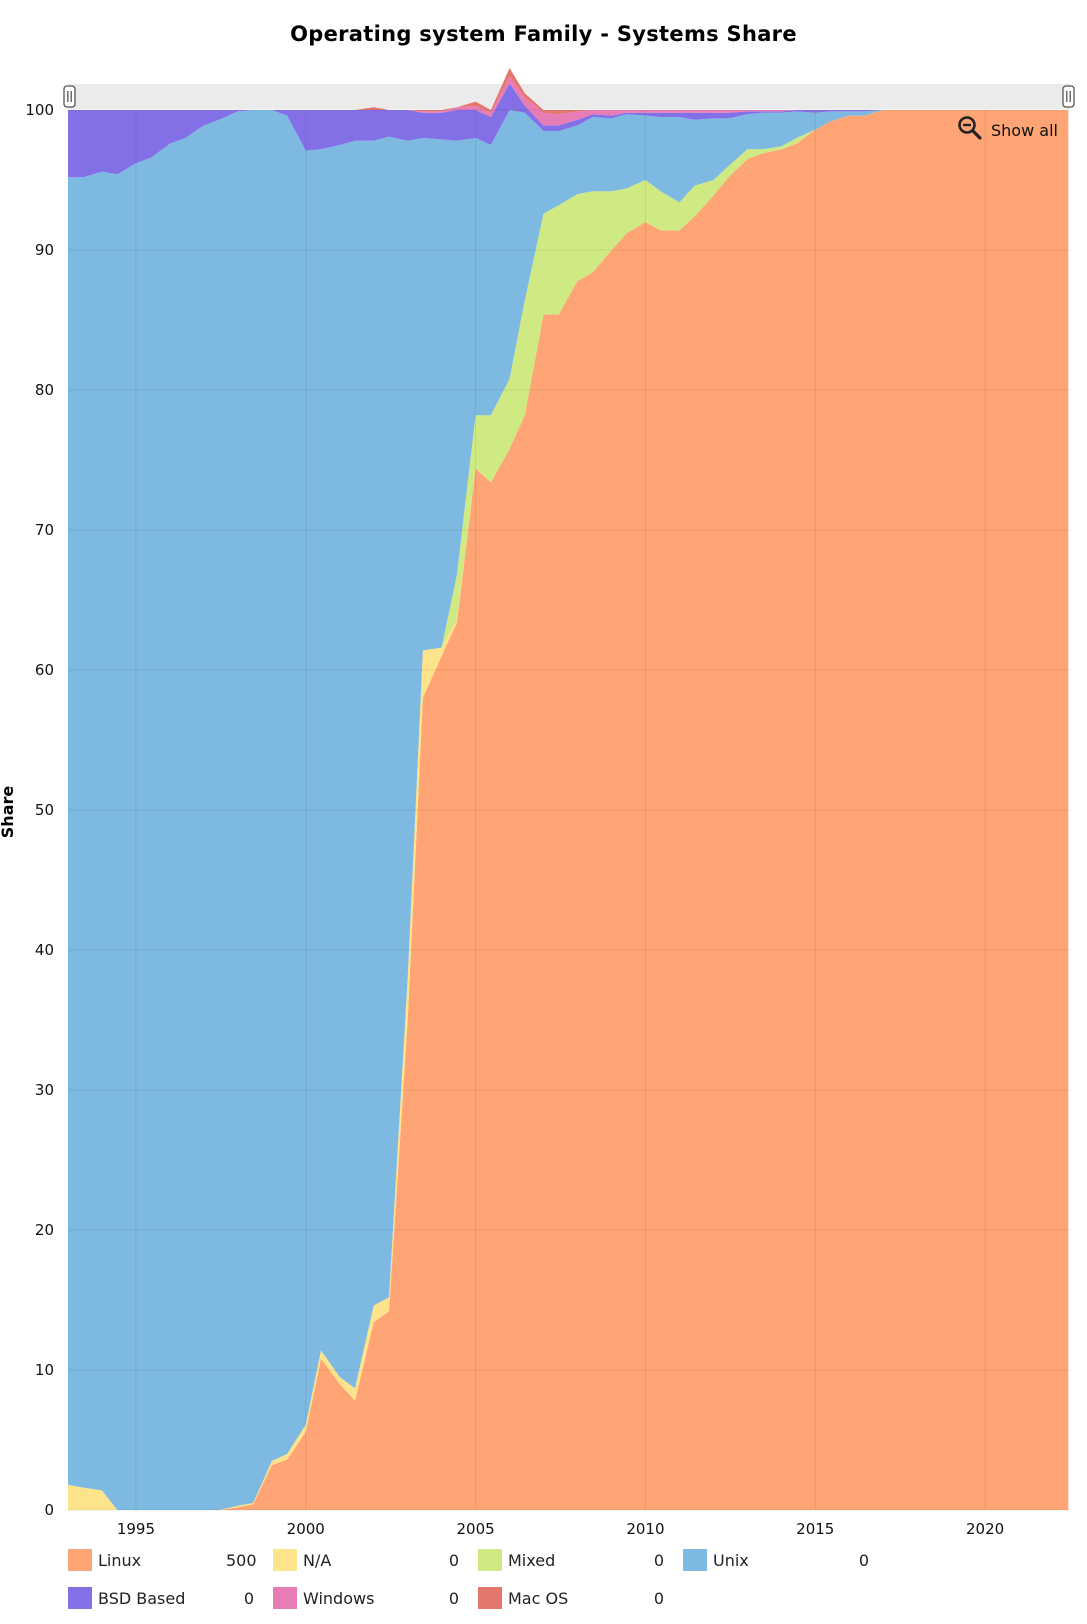  I want to click on legend-label: Mac OS, so click(538, 1598).